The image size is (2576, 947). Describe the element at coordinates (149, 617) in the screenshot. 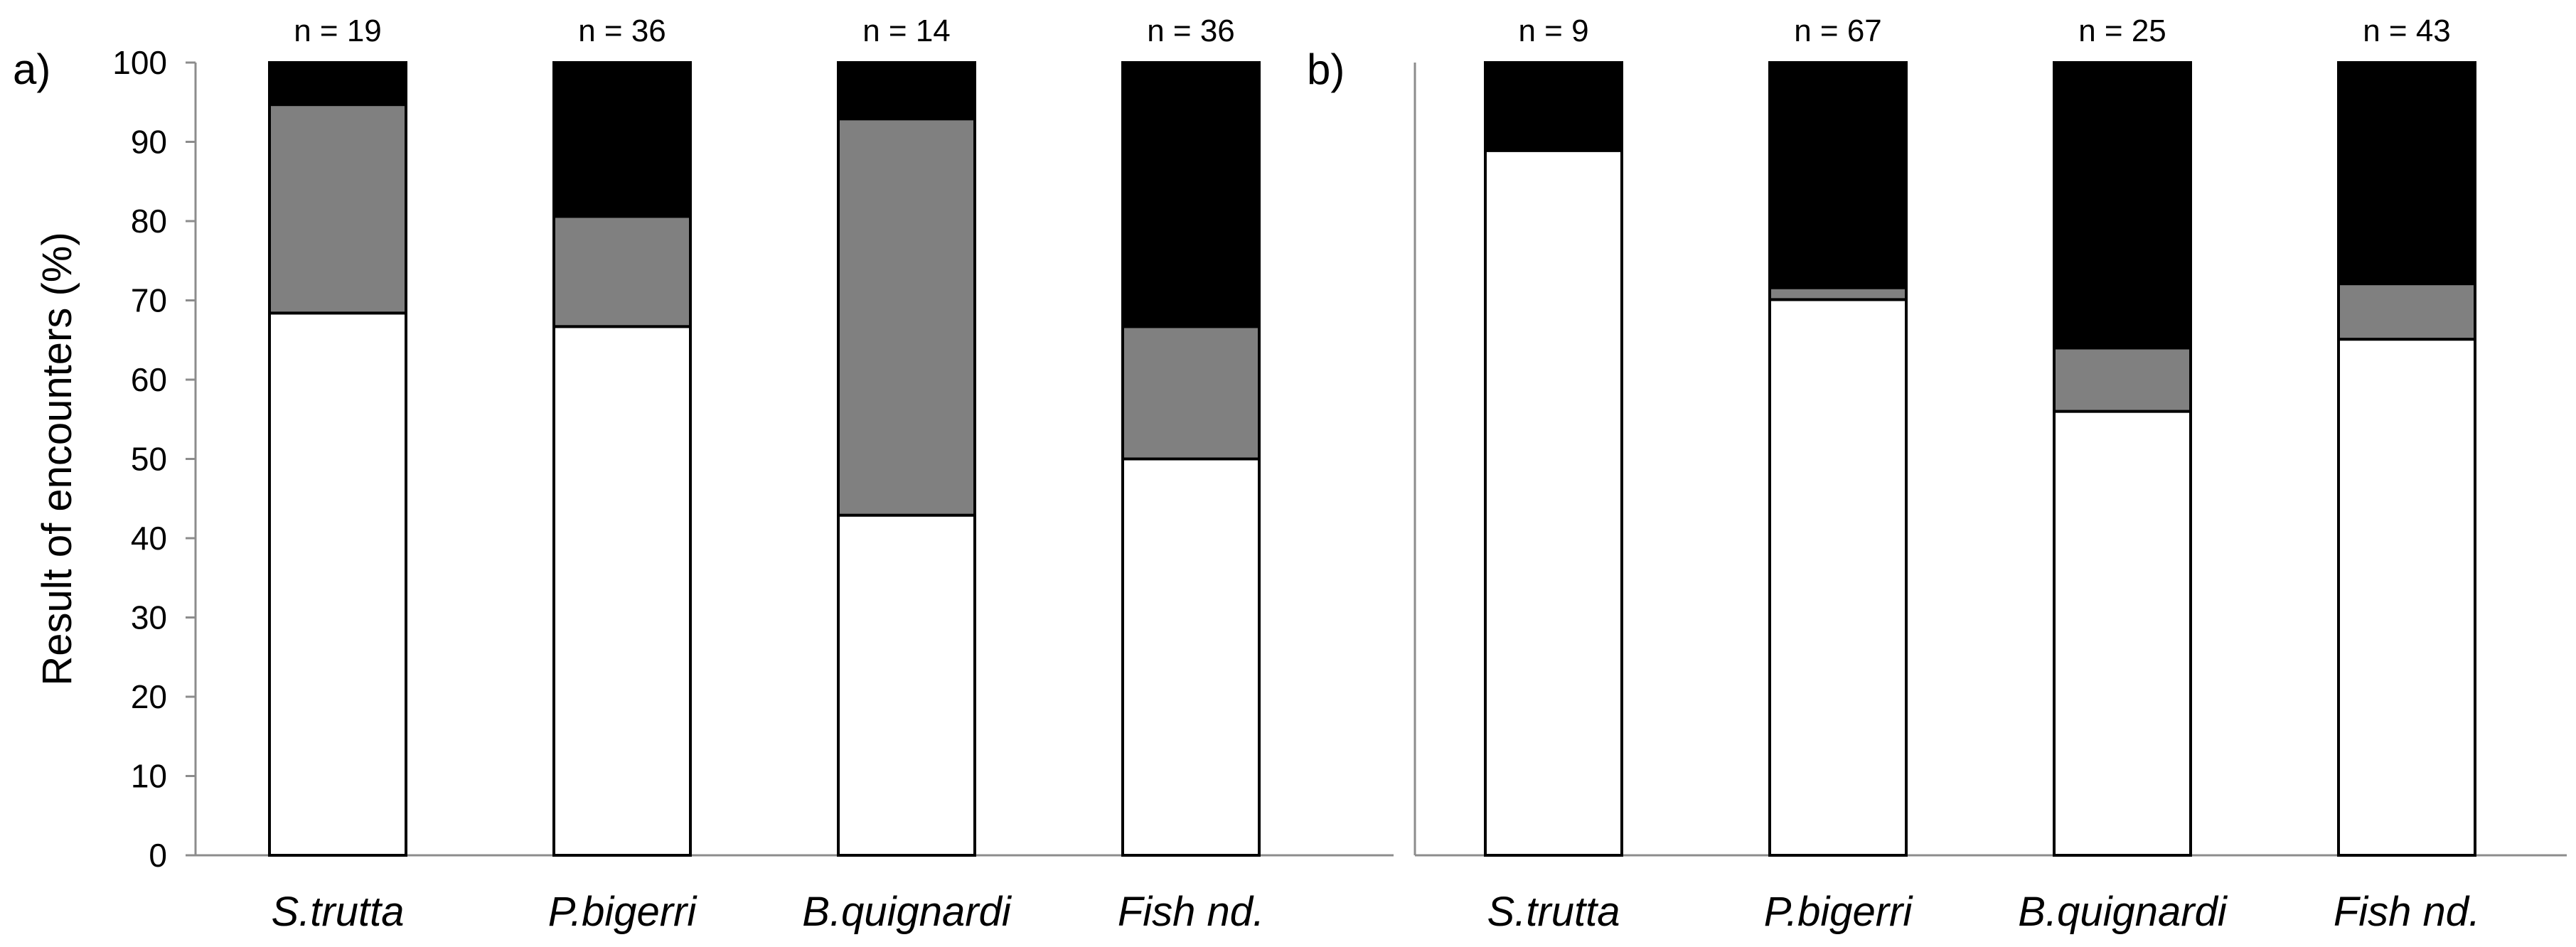

I see `panel-a-y-tick-label: 30` at that location.